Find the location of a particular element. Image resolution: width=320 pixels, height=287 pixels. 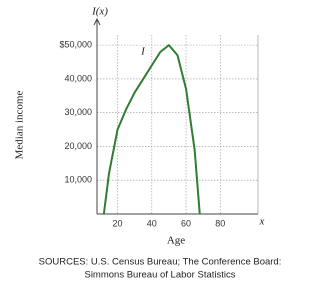

y-var-label: I(x) is located at coordinates (99, 12).